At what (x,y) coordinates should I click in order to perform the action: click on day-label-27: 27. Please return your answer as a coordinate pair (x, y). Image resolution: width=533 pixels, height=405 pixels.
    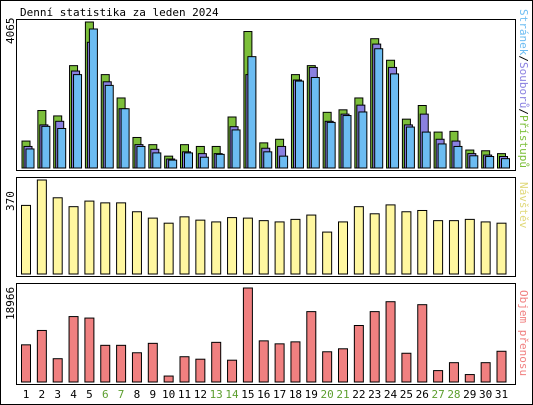
    Looking at the image, I should click on (437, 394).